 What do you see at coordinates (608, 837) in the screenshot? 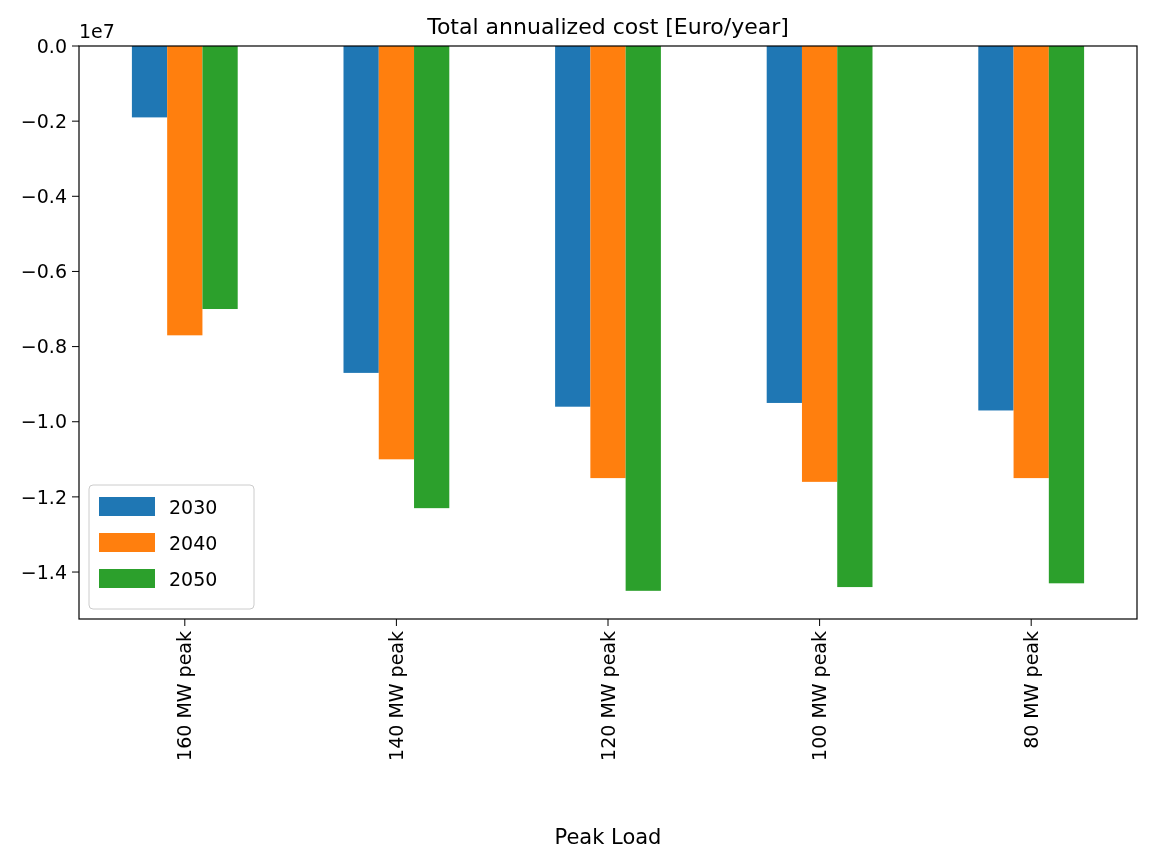
I see `x-axis-title: Peak Load` at bounding box center [608, 837].